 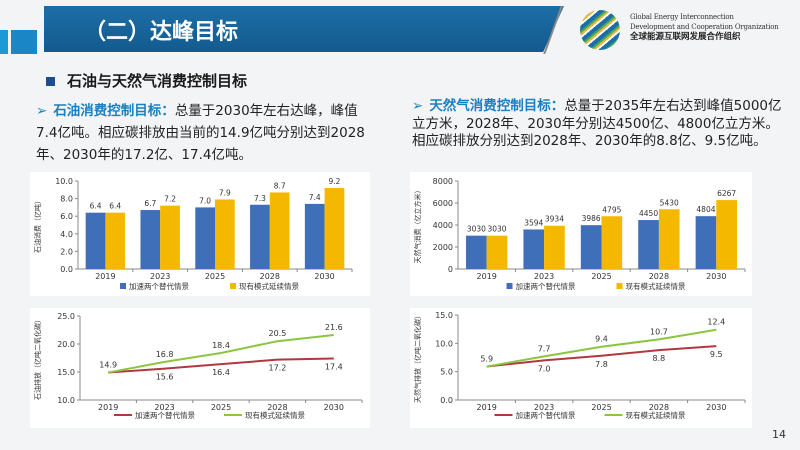 I want to click on y-tick-label: 5.0, so click(x=446, y=372).